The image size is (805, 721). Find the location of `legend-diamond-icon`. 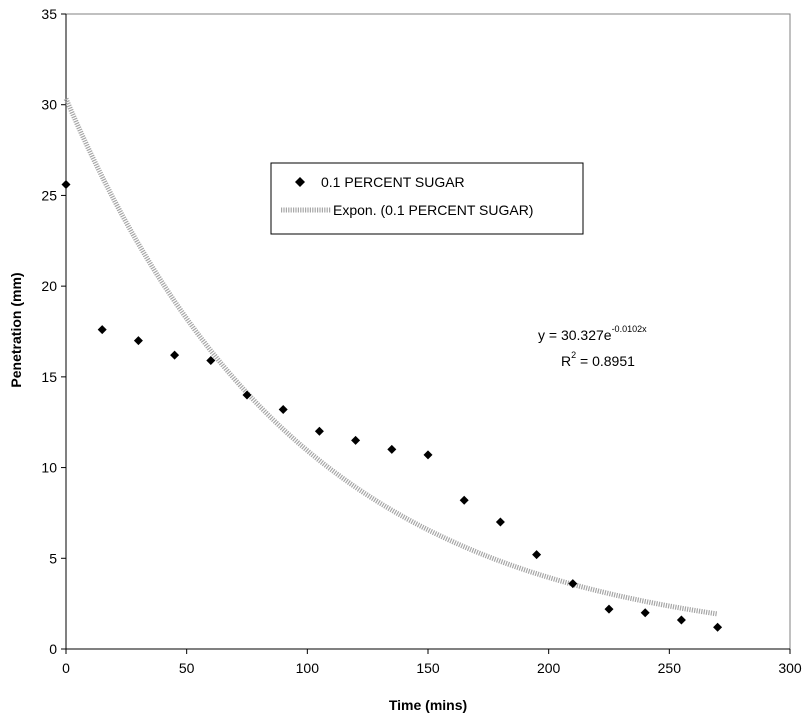

legend-diamond-icon is located at coordinates (300, 182).